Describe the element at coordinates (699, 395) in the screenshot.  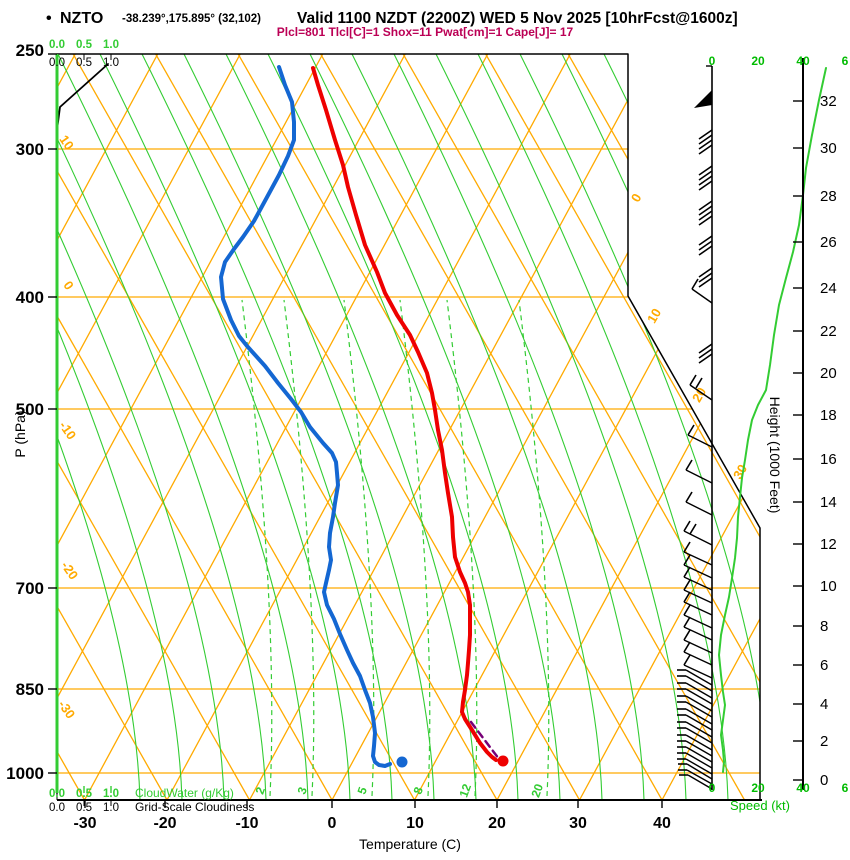
I see `isotherm-label: 20` at that location.